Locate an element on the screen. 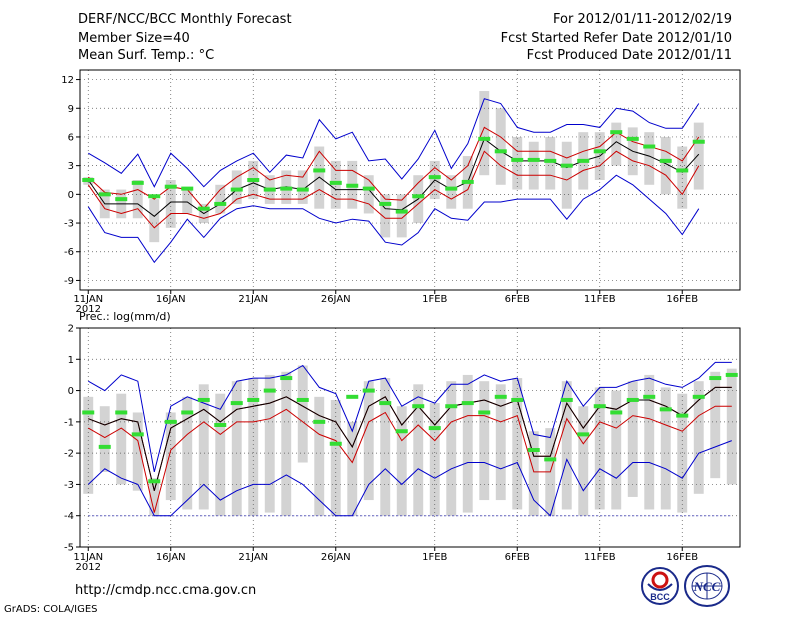 The image size is (800, 618). precipitation-y-tick-label: -2 is located at coordinates (69, 454).